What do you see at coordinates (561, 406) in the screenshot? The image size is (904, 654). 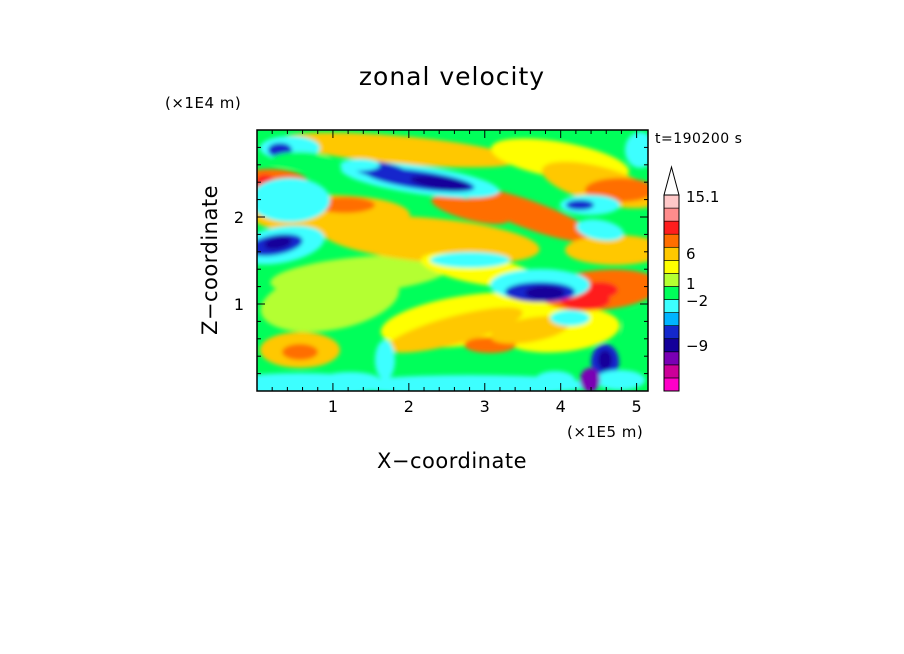 I see `x-tick-label: 4` at bounding box center [561, 406].